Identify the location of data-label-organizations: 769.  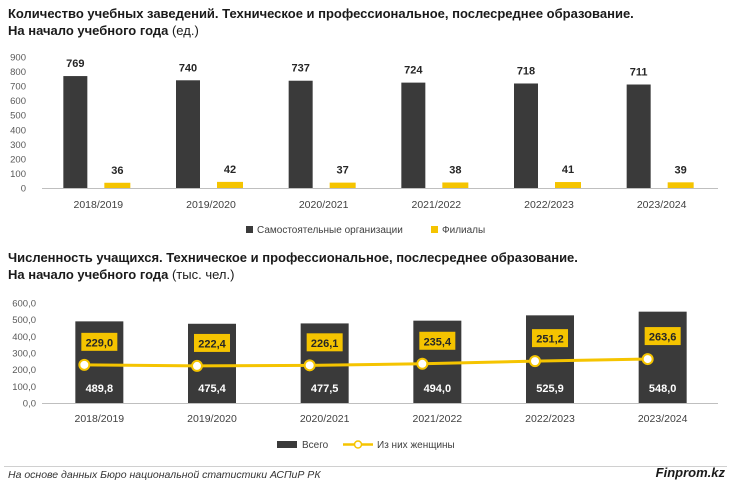
(75, 64).